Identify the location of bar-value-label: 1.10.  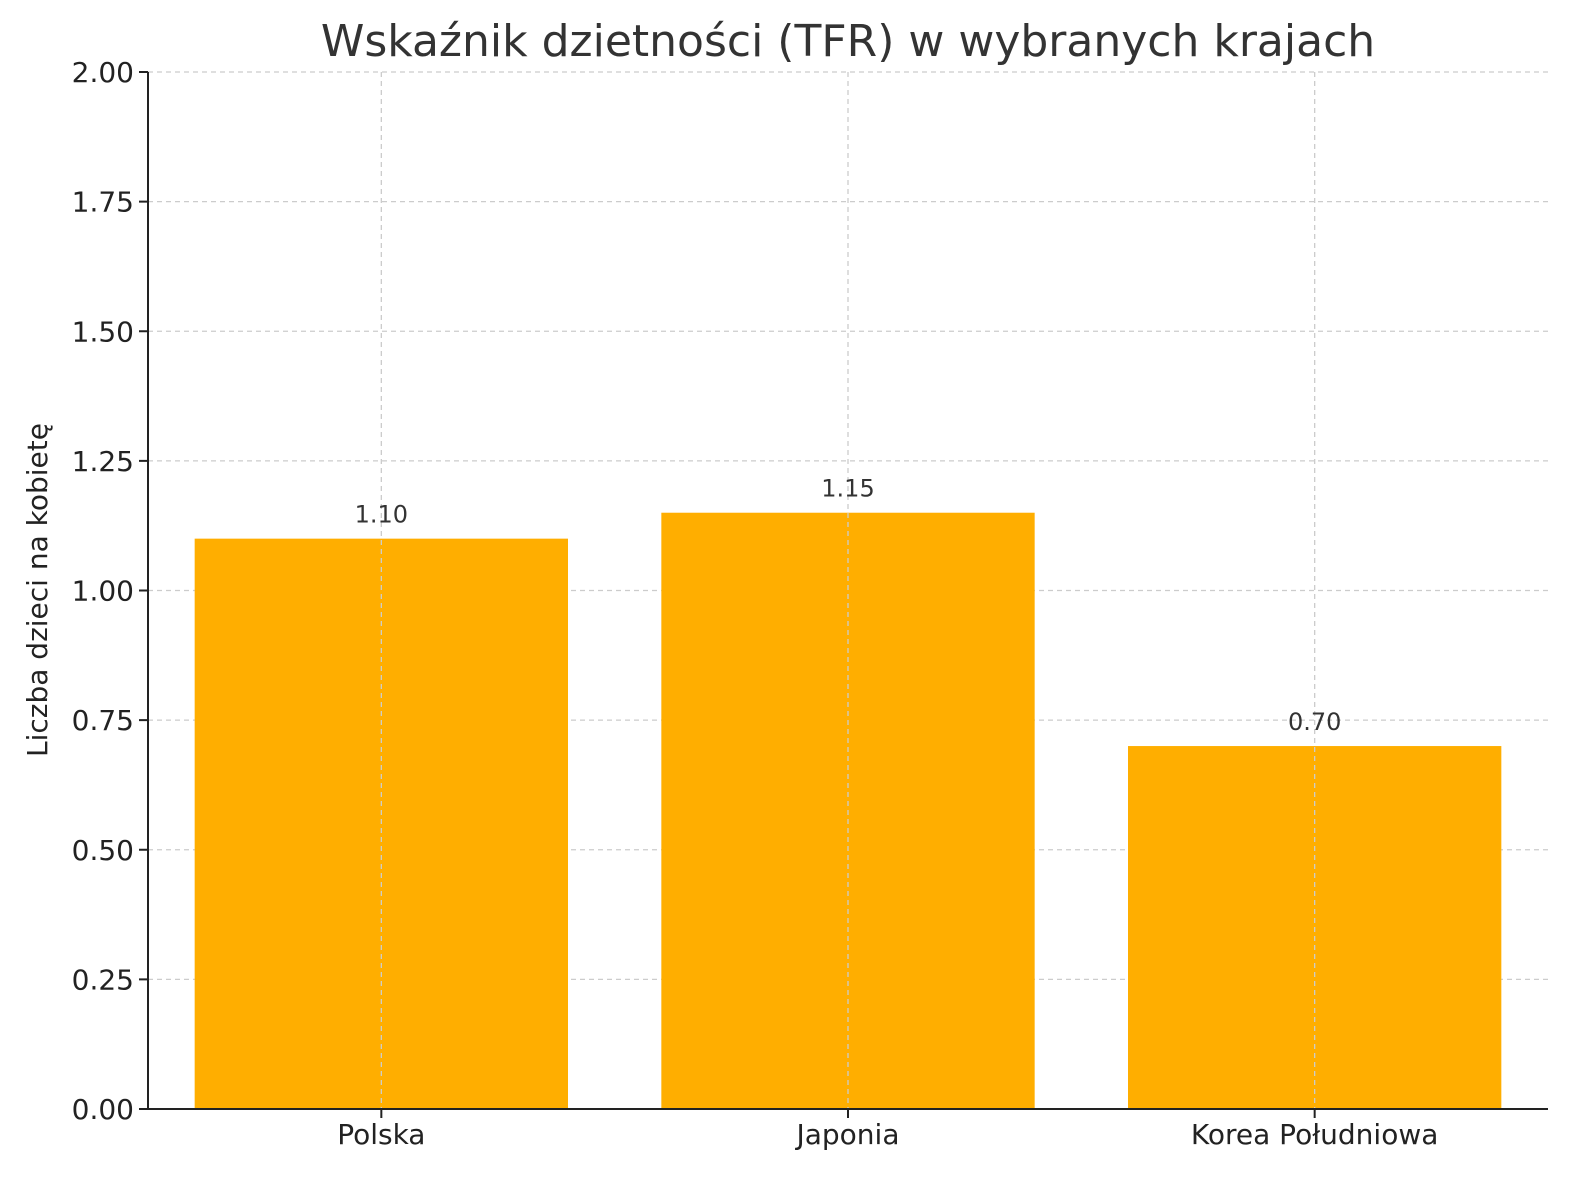
(381, 515).